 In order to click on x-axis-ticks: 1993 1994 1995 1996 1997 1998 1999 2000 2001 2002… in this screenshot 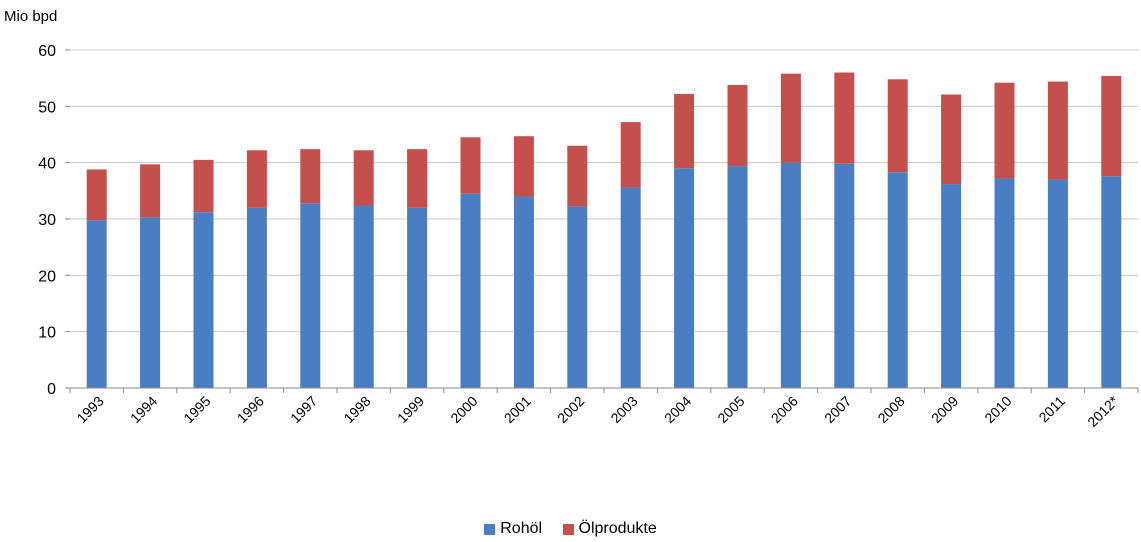, I will do `click(604, 409)`.